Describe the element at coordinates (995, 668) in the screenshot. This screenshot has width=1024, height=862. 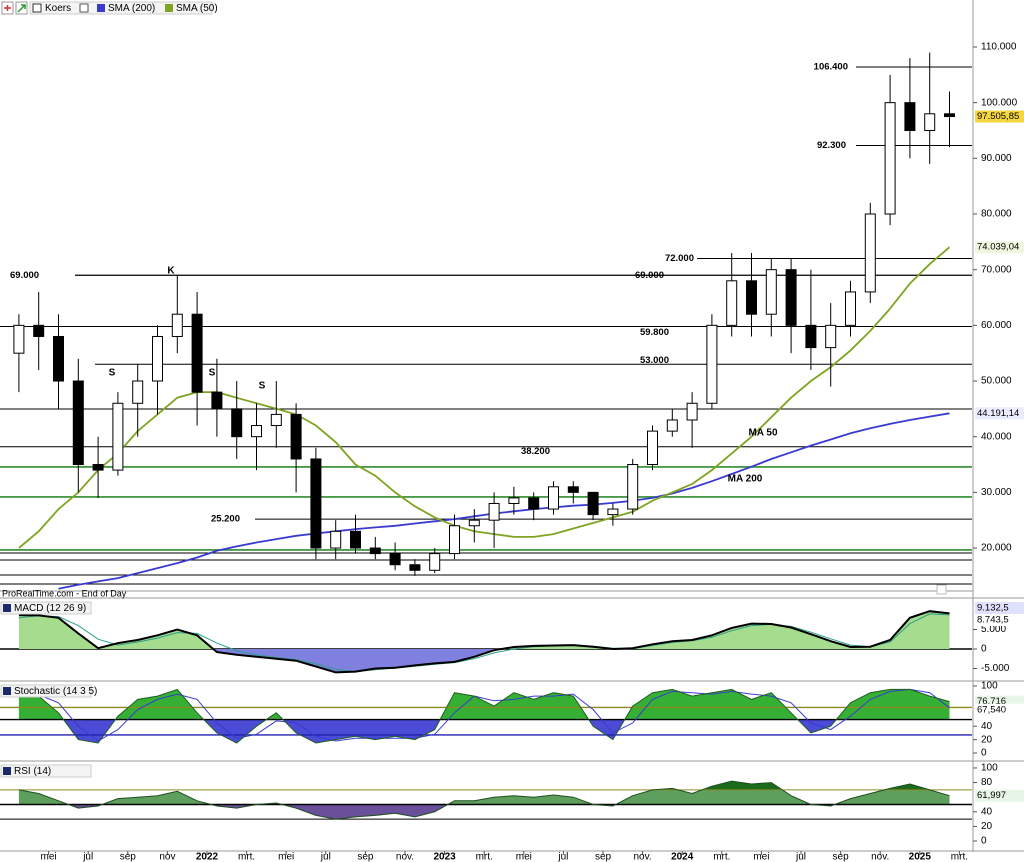
I see `y-tick-label: -5.000` at that location.